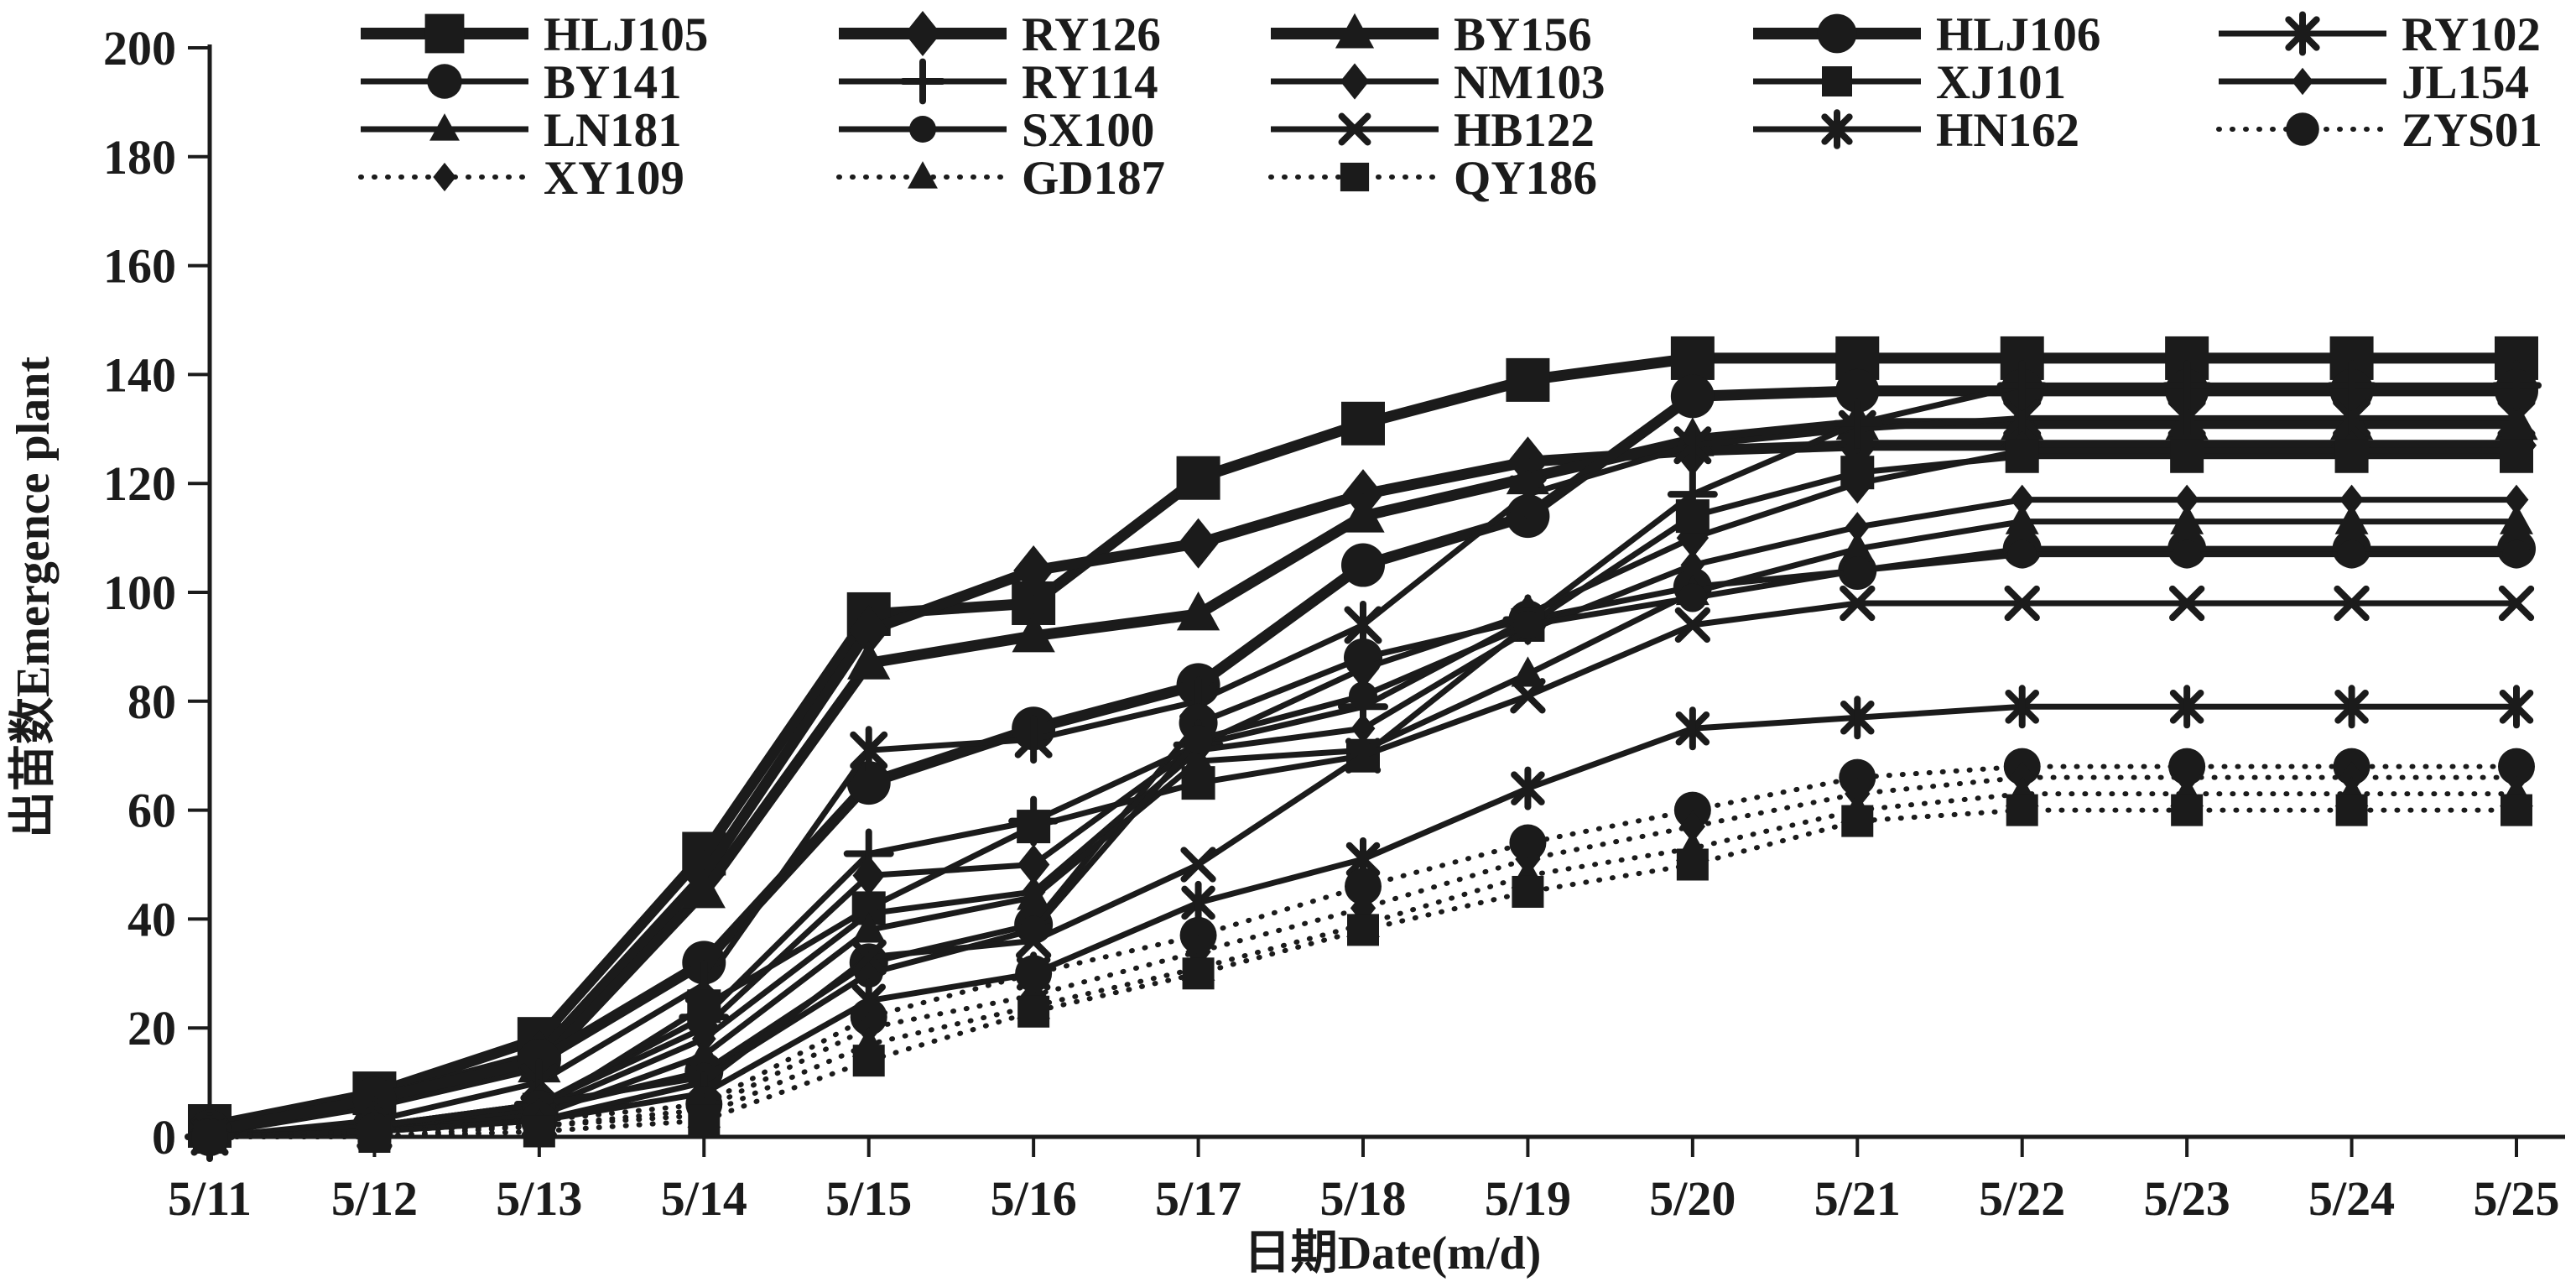  Describe the element at coordinates (534, 34) in the screenshot. I see `legend-item-HLJ105: HLJ105` at that location.